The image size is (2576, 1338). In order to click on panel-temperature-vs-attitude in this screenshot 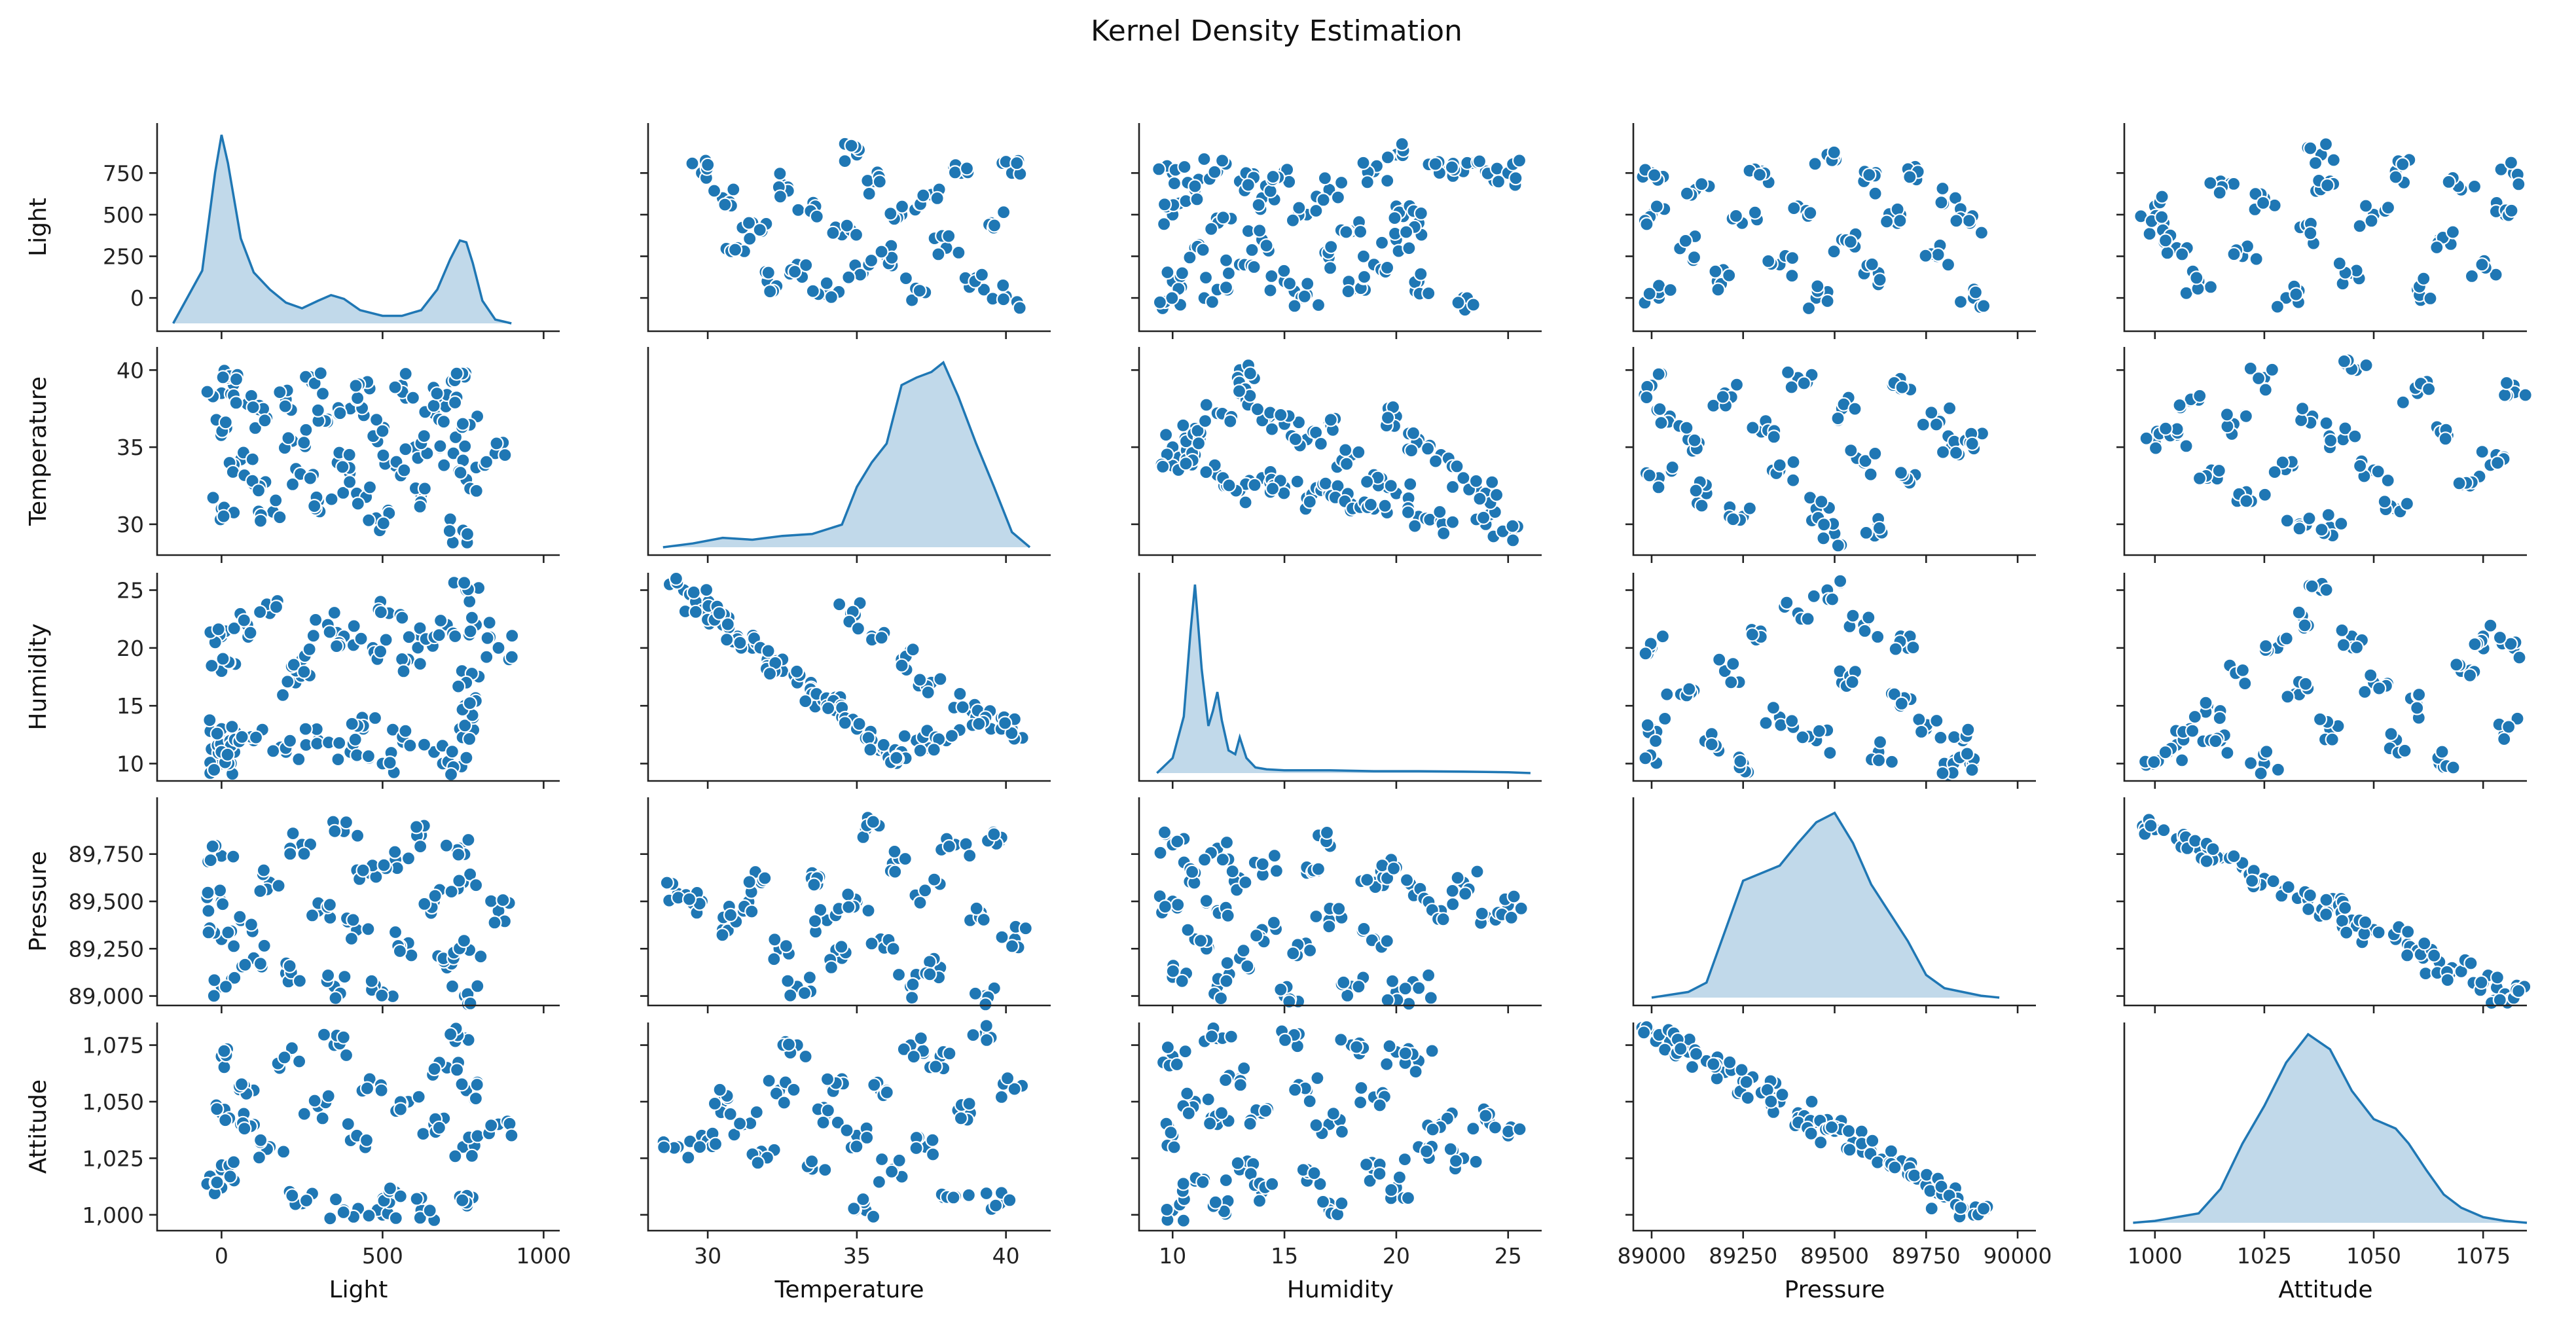, I will do `click(2324, 455)`.